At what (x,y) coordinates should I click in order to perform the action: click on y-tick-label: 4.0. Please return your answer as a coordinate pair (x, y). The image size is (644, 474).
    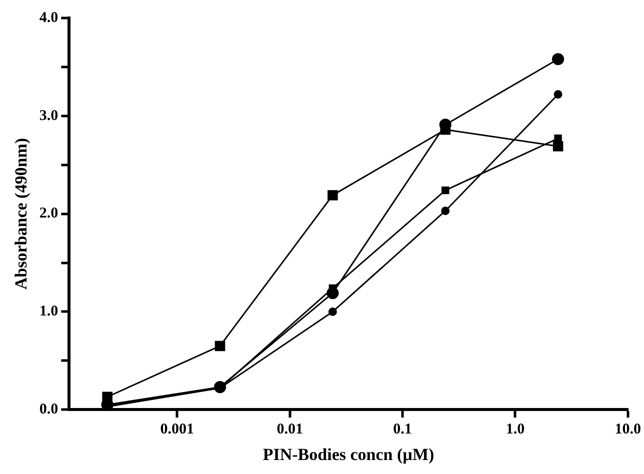
    Looking at the image, I should click on (48, 18).